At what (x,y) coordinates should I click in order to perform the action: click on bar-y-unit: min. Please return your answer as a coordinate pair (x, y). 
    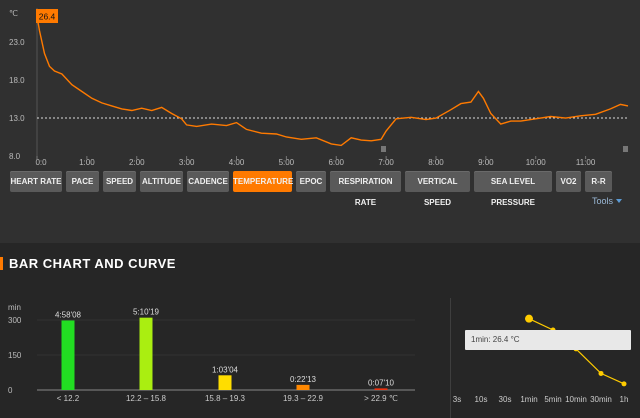
    Looking at the image, I should click on (14, 307).